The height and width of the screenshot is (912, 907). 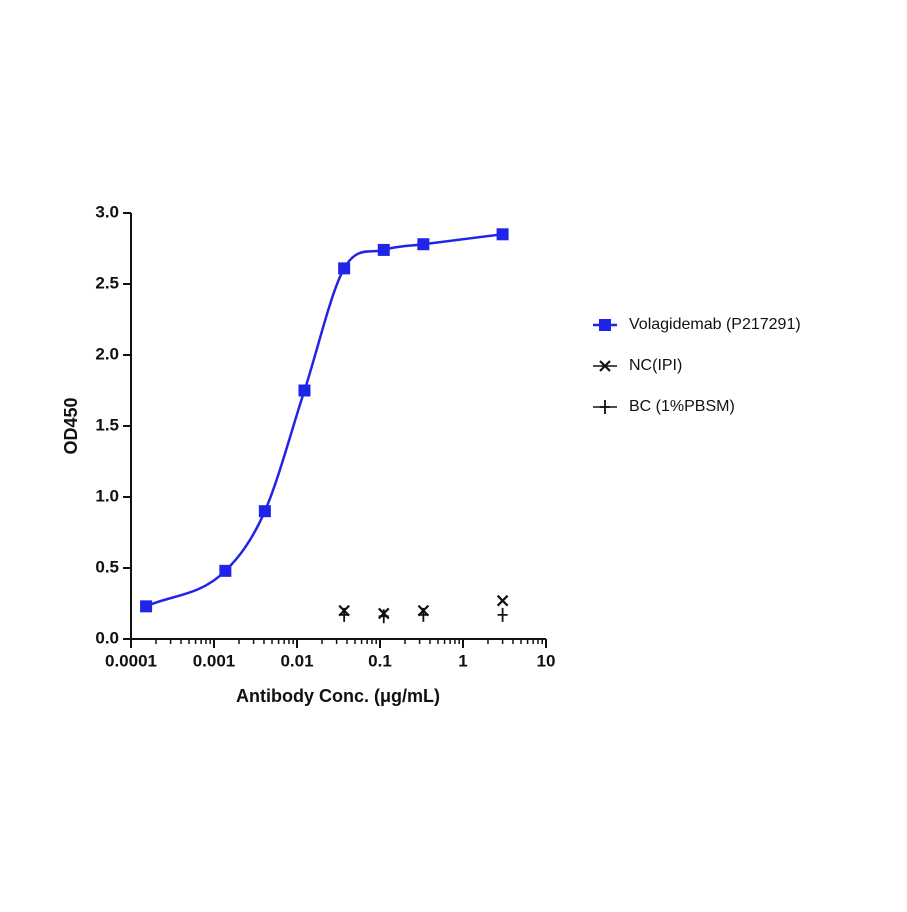 I want to click on legend-label: NC(IPI), so click(x=655, y=365).